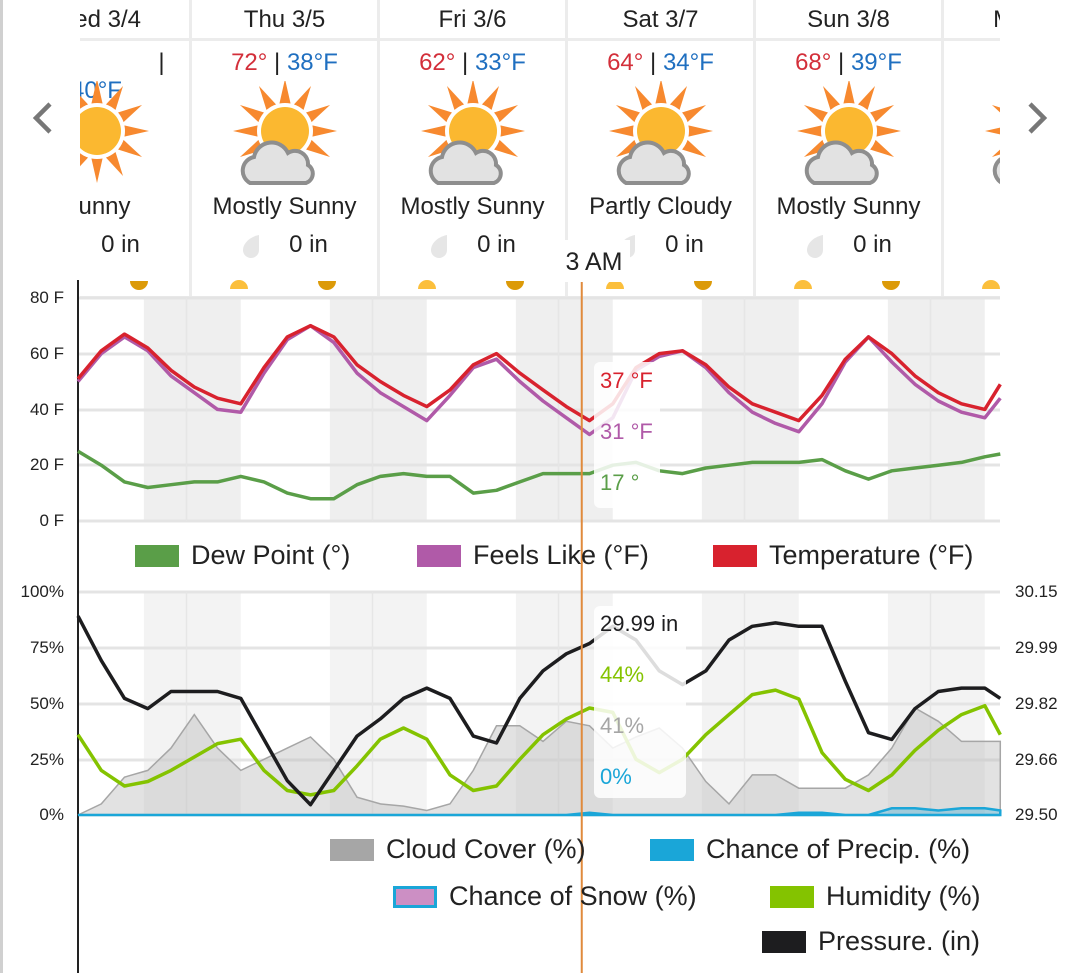  What do you see at coordinates (972, 20) in the screenshot?
I see `day-date: Mon 3/9` at bounding box center [972, 20].